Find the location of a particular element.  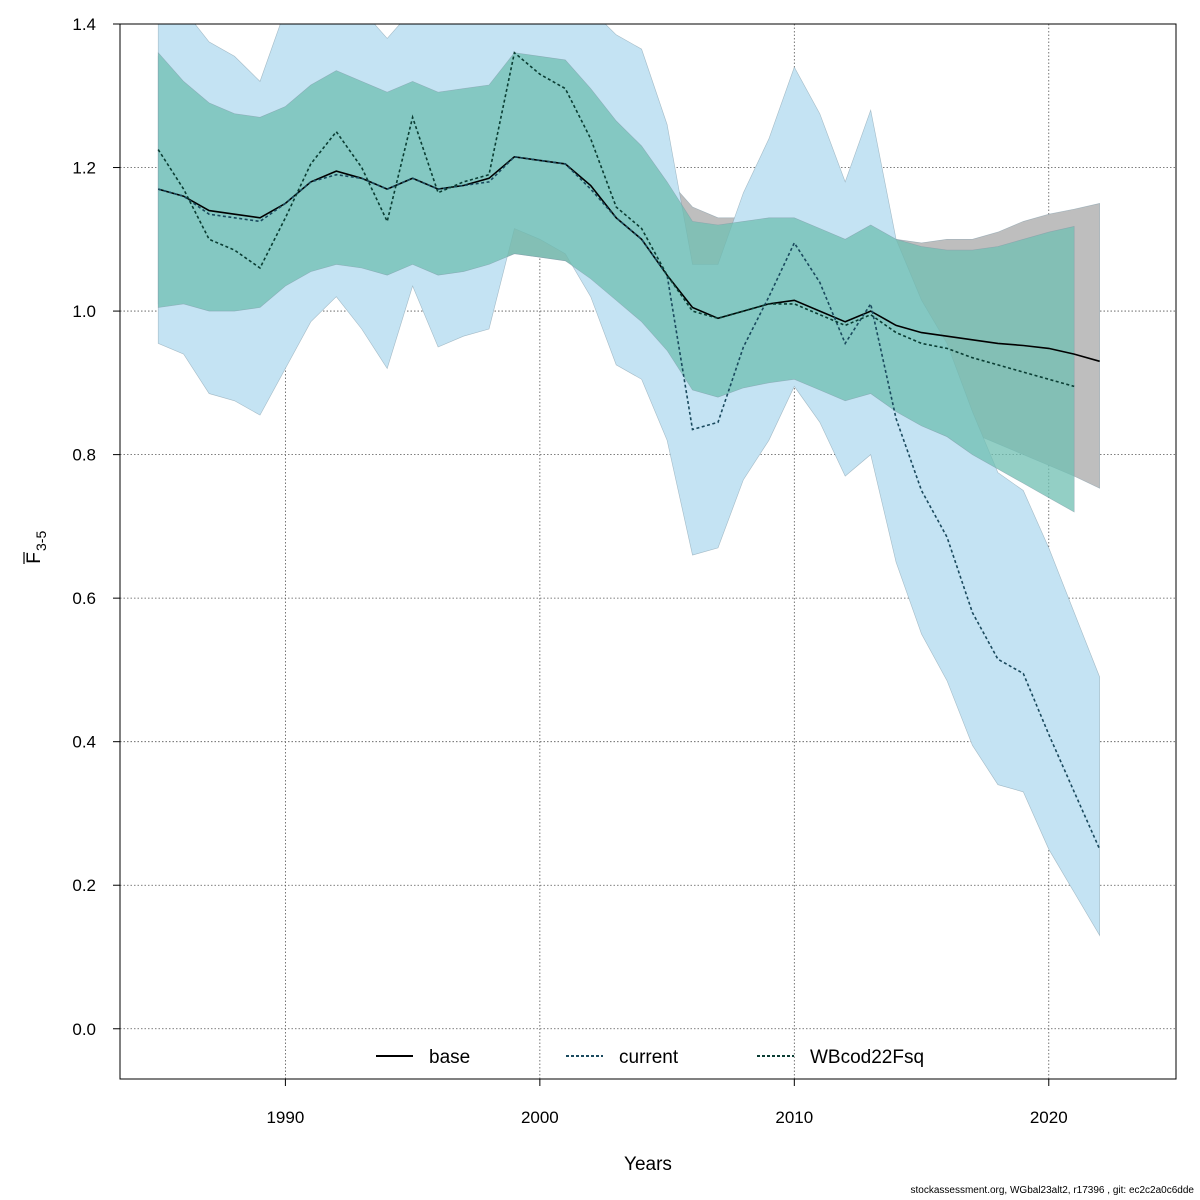

y-tick-label: 0.4 is located at coordinates (84, 742).